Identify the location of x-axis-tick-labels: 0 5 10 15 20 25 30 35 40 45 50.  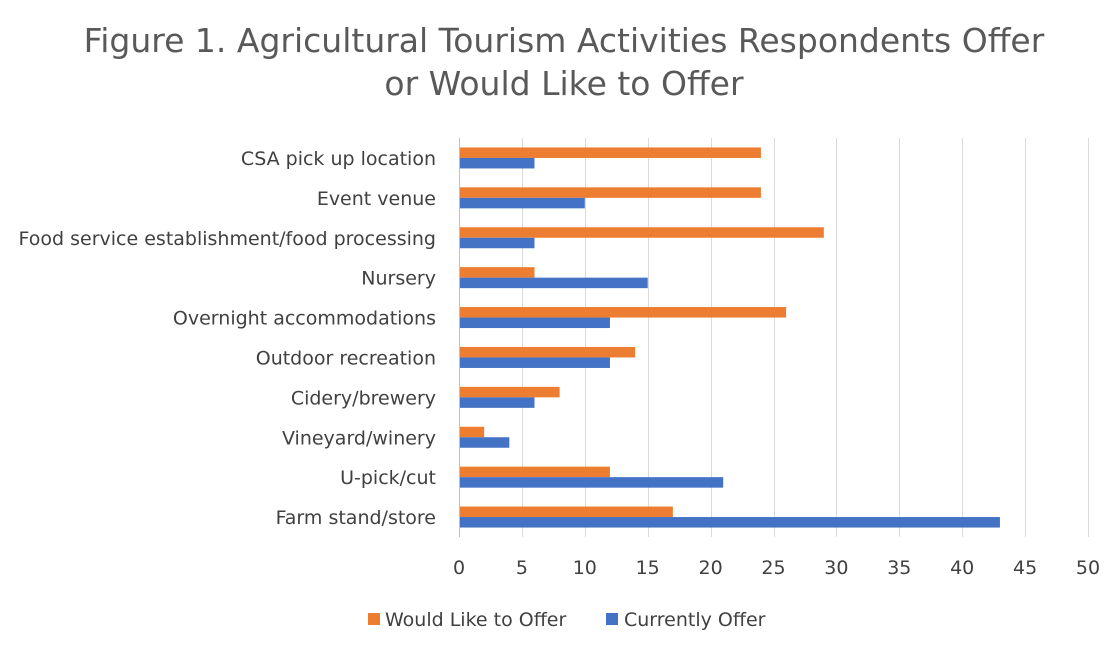
(776, 568).